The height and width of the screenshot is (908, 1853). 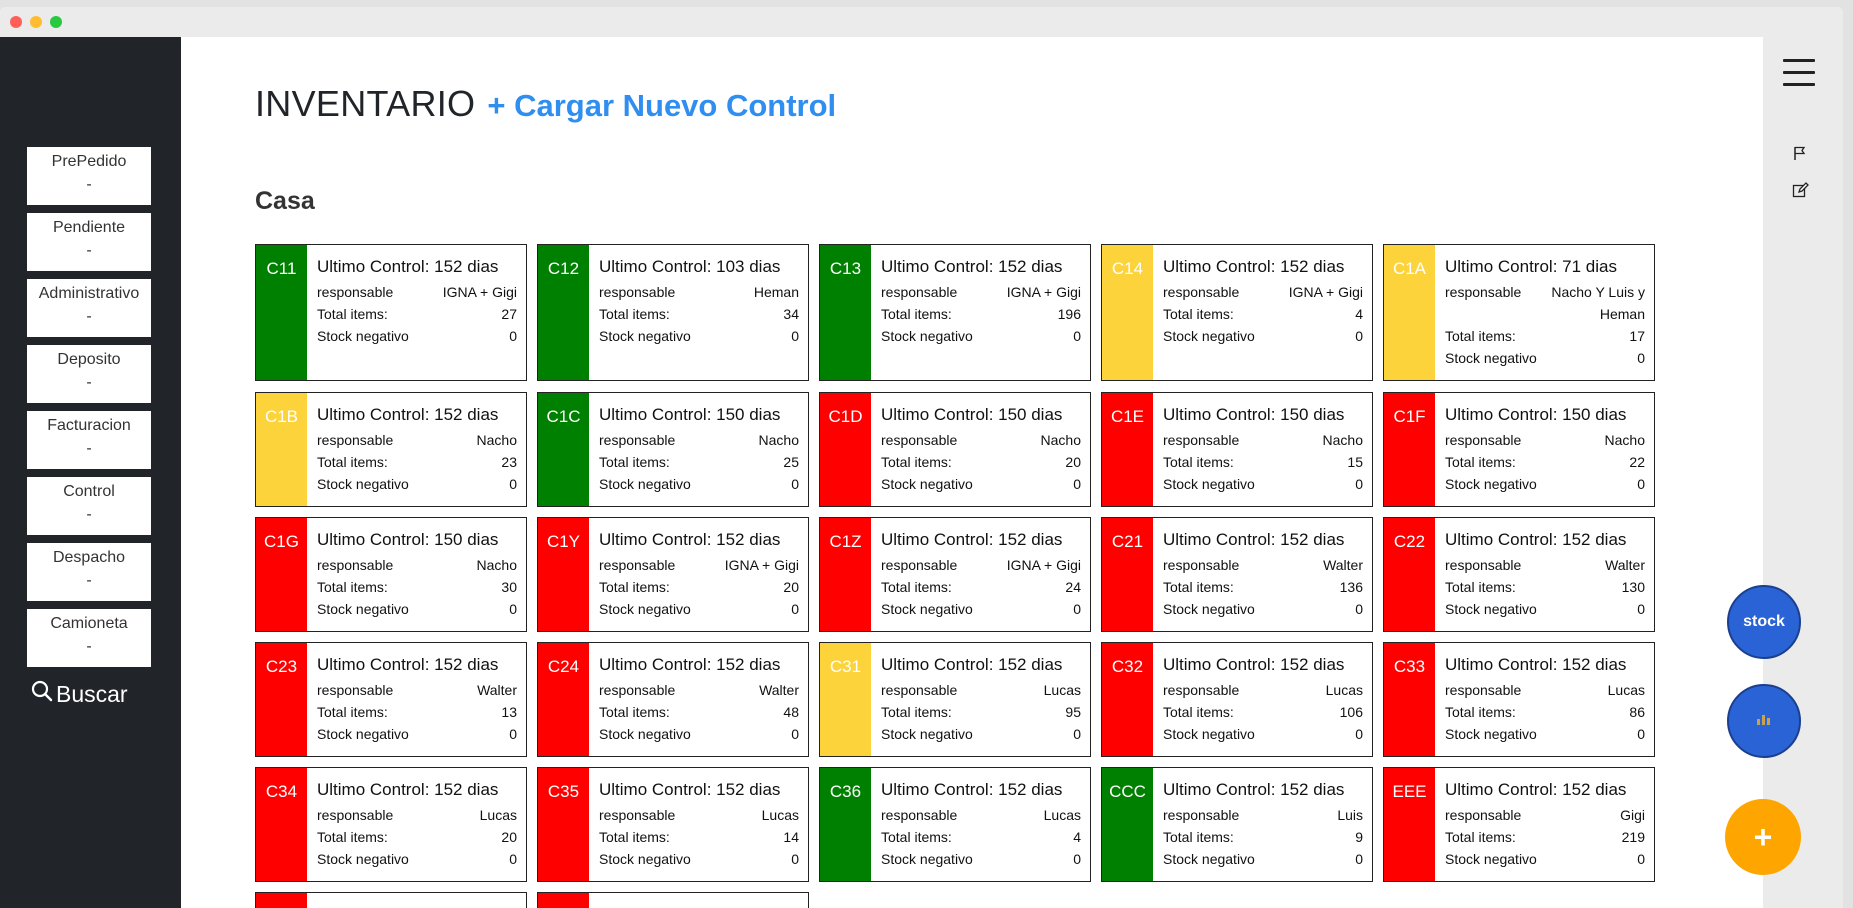 I want to click on total-items-value: 23, so click(x=509, y=462).